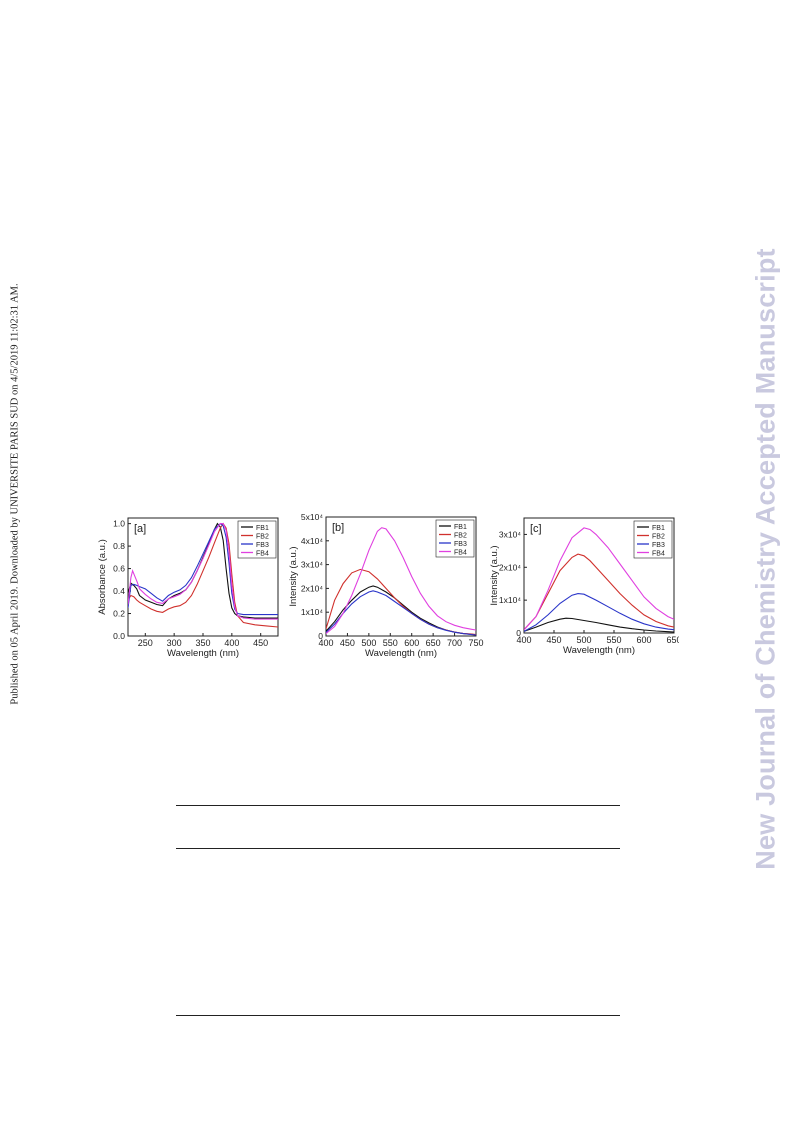  What do you see at coordinates (454, 643) in the screenshot?
I see `x-tick-label: 700` at bounding box center [454, 643].